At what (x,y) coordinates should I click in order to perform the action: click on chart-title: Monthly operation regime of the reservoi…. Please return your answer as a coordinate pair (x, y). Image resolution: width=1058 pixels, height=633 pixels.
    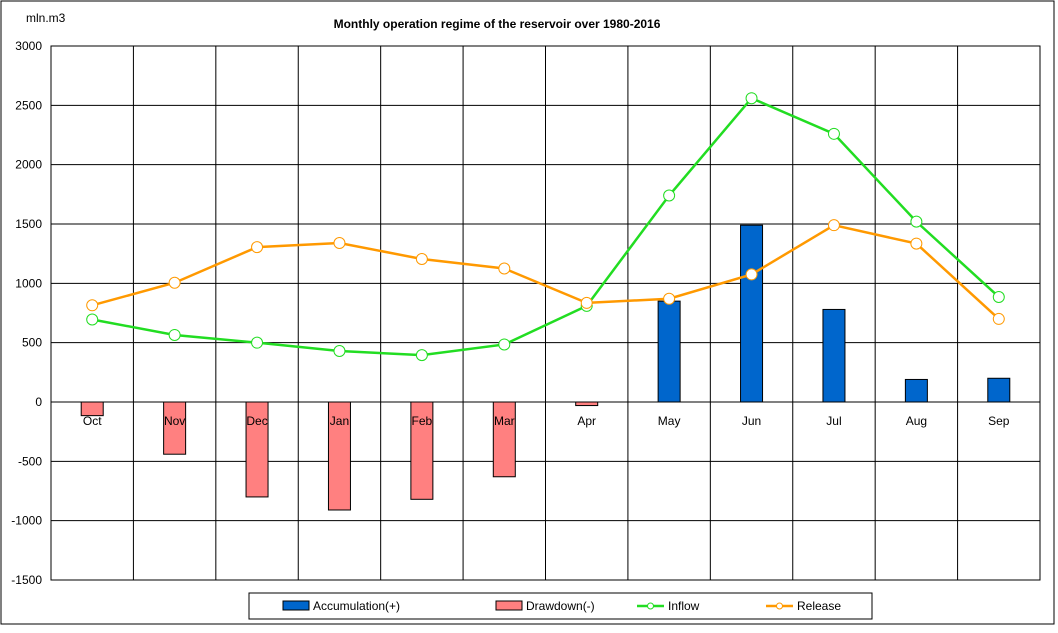
    Looking at the image, I should click on (497, 24).